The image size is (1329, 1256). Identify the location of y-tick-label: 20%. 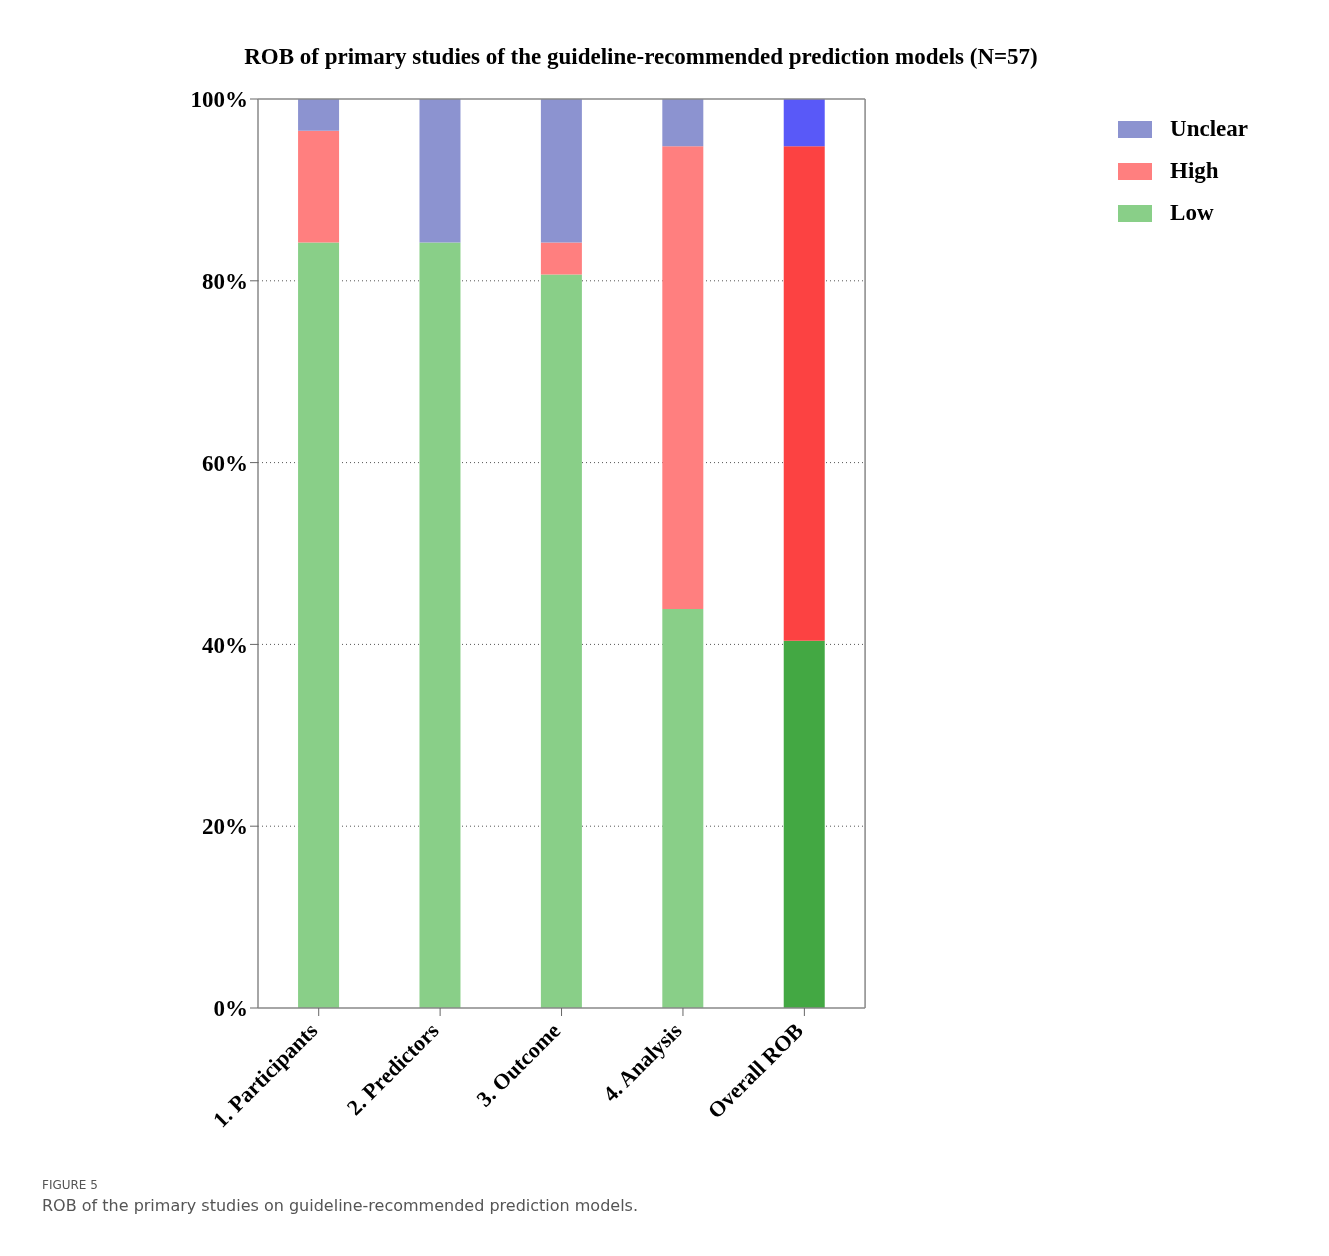
(225, 827).